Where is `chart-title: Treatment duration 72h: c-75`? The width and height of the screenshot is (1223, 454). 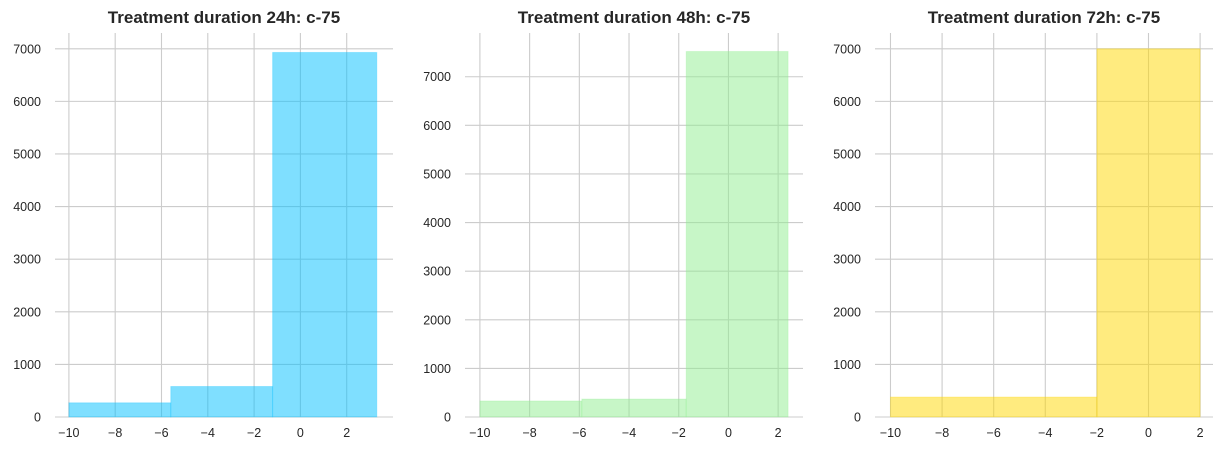 chart-title: Treatment duration 72h: c-75 is located at coordinates (1044, 17).